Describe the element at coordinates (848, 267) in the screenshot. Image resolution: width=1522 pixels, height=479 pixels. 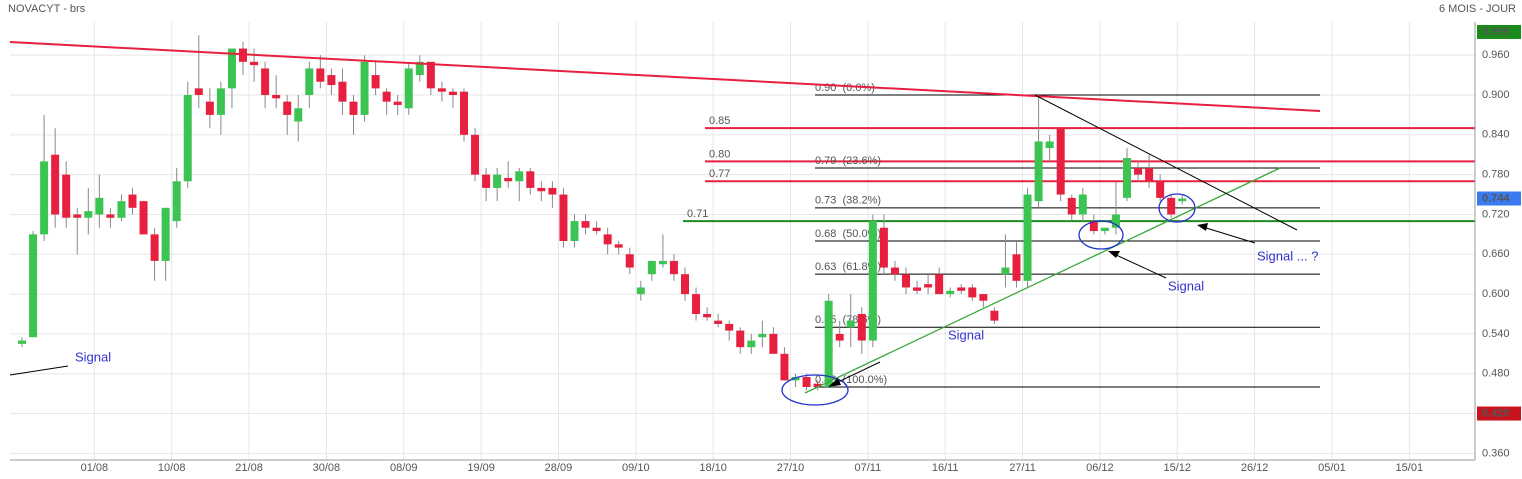
I see `fib-label: 0.63 (61.8%)` at that location.